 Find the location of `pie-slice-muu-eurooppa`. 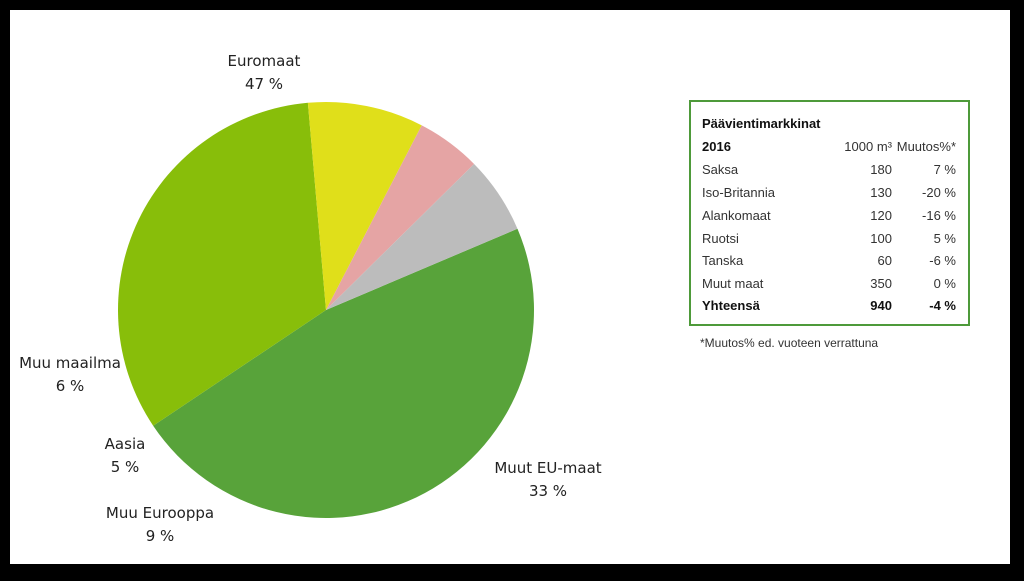

pie-slice-muu-eurooppa is located at coordinates (364, 205).